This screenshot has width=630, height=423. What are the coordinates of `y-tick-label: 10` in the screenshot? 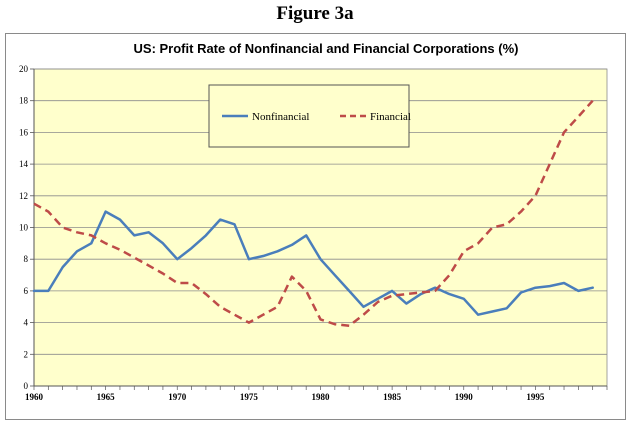 It's located at (24, 228).